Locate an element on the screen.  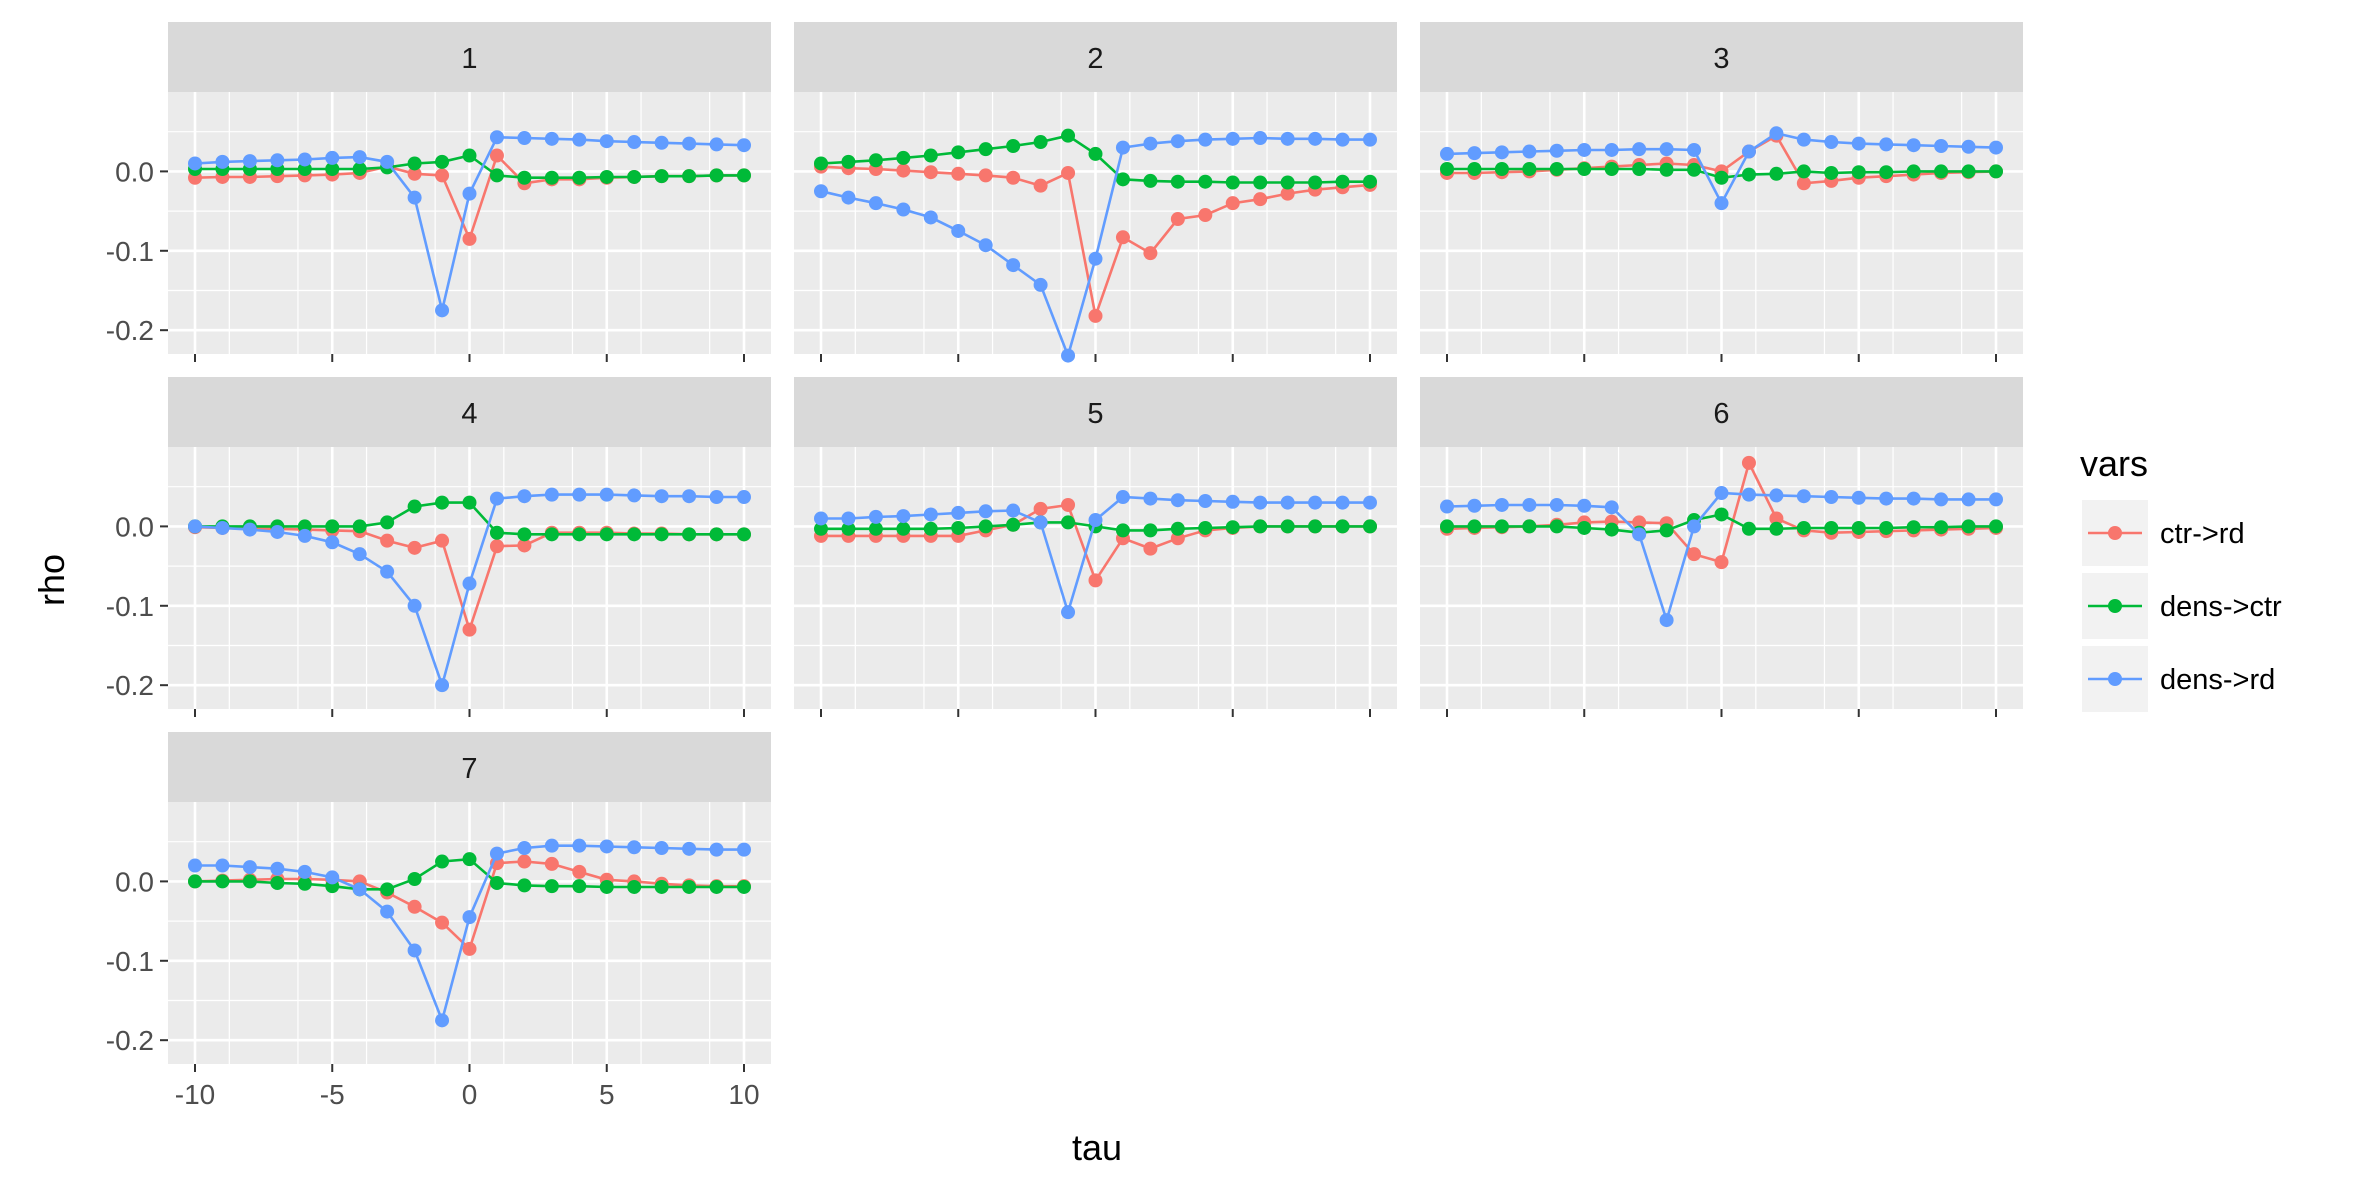
facet-strip-label: 7 is located at coordinates (469, 769).